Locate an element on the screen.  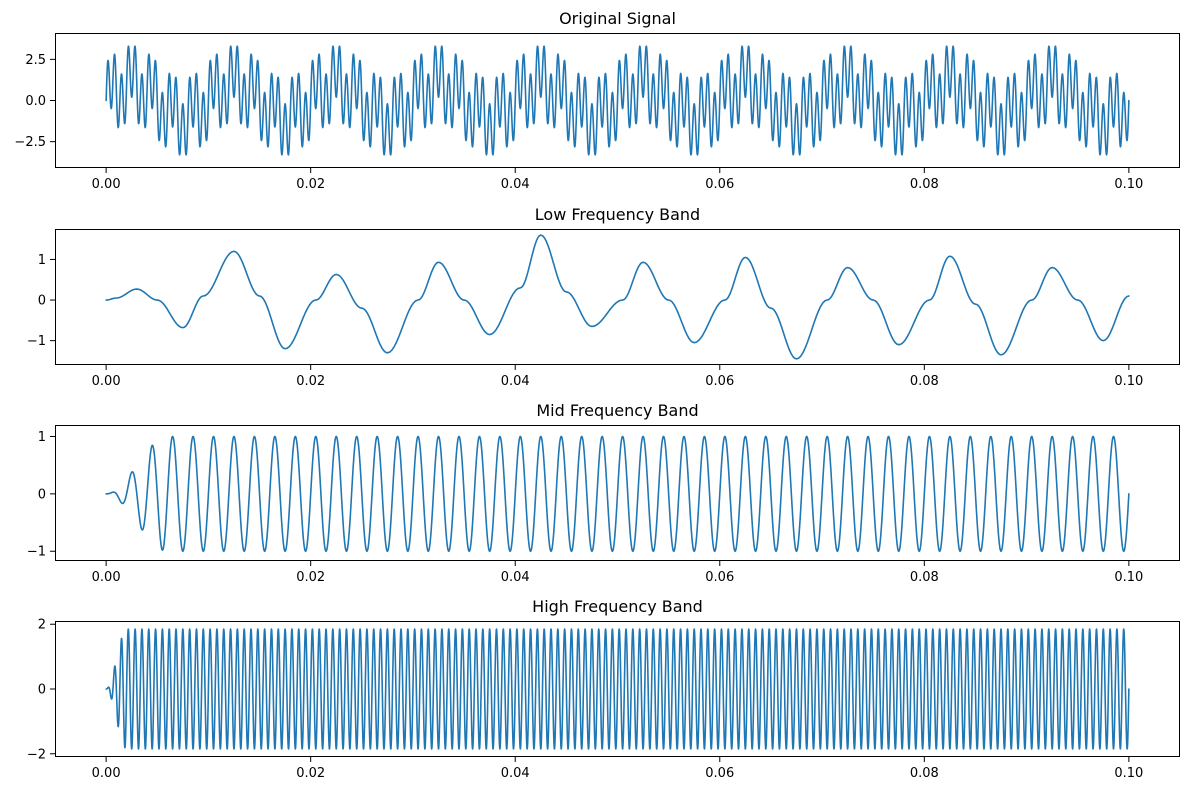
y-tick-label: 2.5 is located at coordinates (35, 60).